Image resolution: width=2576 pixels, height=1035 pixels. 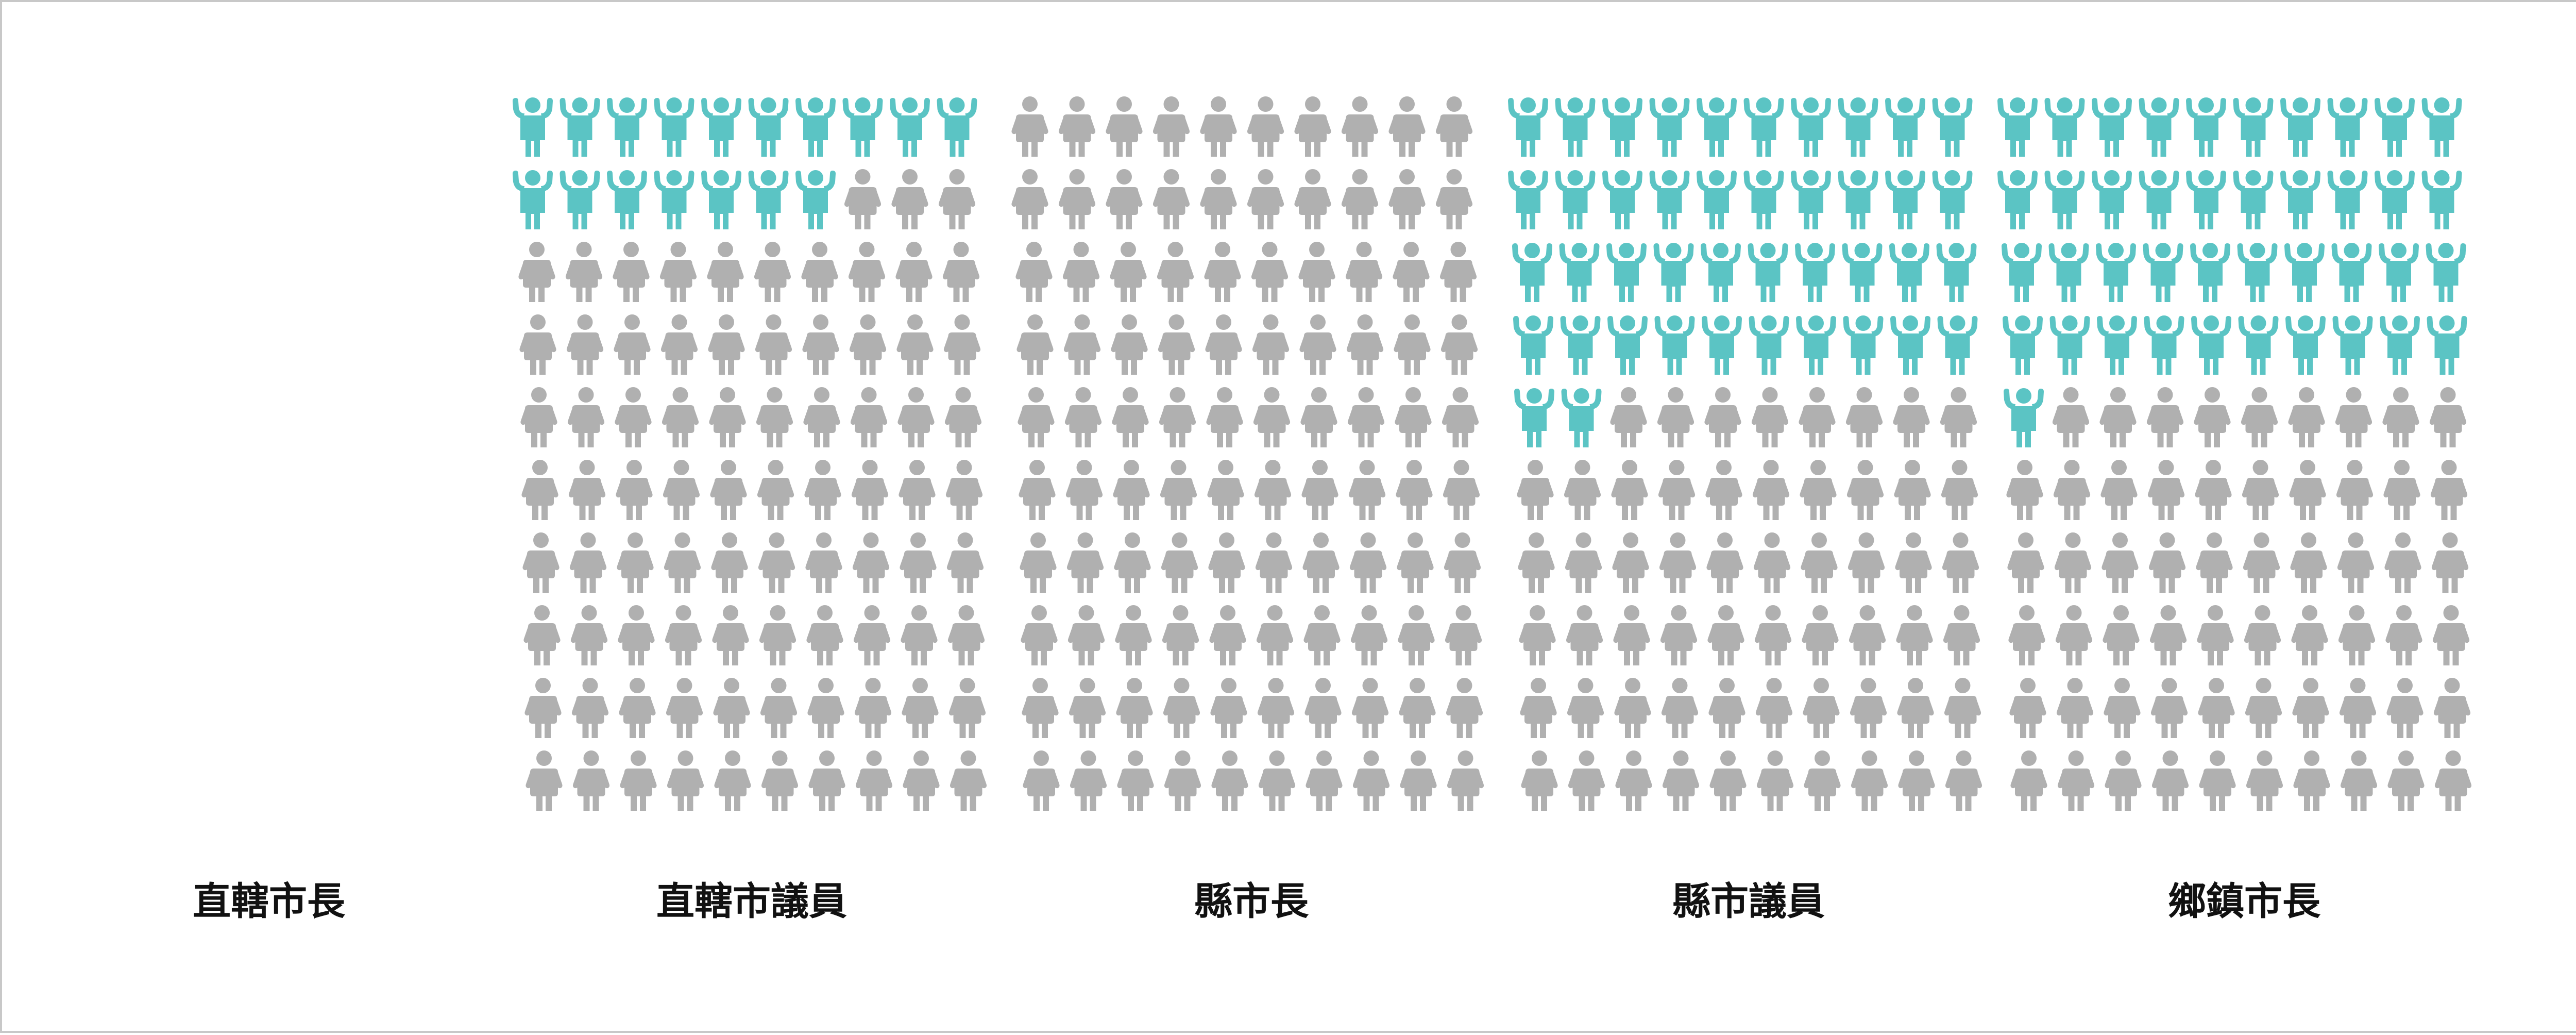 I want to click on category-label-4: 縣市議員, so click(x=1748, y=901).